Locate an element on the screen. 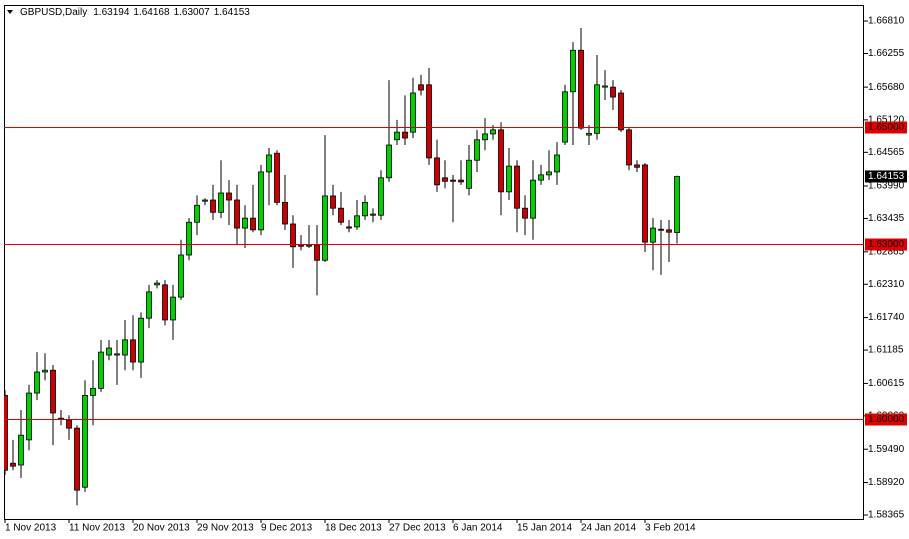 This screenshot has width=909, height=539. y-tick-label: 1.65680 is located at coordinates (886, 87).